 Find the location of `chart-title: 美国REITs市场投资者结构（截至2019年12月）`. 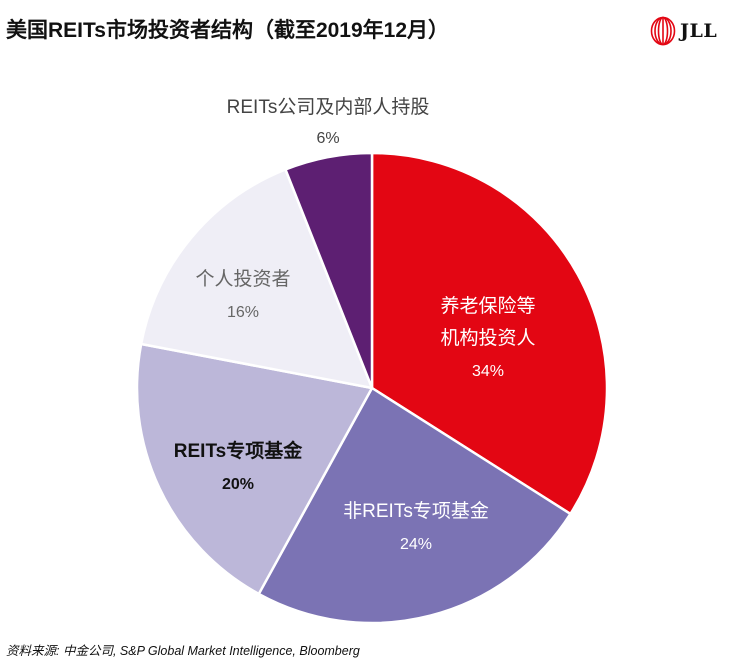

chart-title: 美国REITs市场投资者结构（截至2019年12月） is located at coordinates (228, 30).